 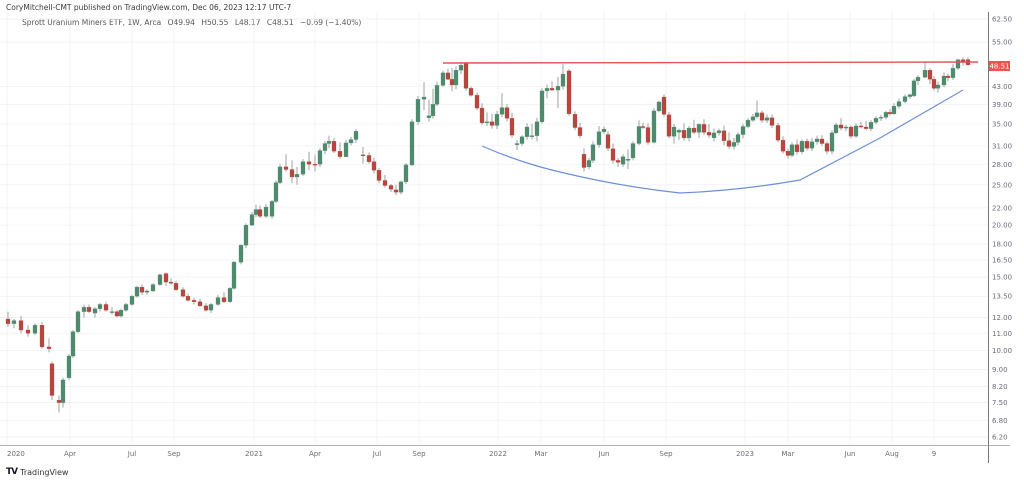 What do you see at coordinates (1002, 43) in the screenshot?
I see `price-tick-label: 55.00` at bounding box center [1002, 43].